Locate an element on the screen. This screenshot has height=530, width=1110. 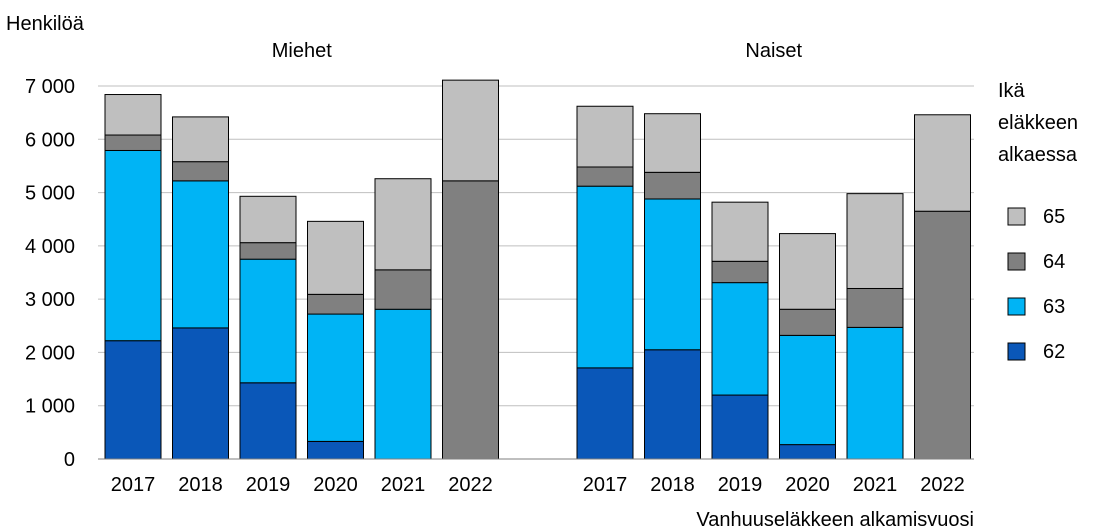
legend-title-line-1: Ikä is located at coordinates (1012, 91).